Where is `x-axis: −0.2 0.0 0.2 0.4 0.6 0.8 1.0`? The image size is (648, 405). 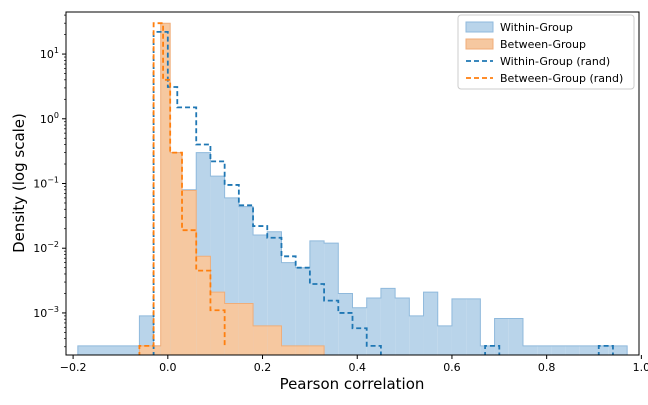
x-axis: −0.2 0.0 0.2 0.4 0.6 0.8 1.0 is located at coordinates (354, 364).